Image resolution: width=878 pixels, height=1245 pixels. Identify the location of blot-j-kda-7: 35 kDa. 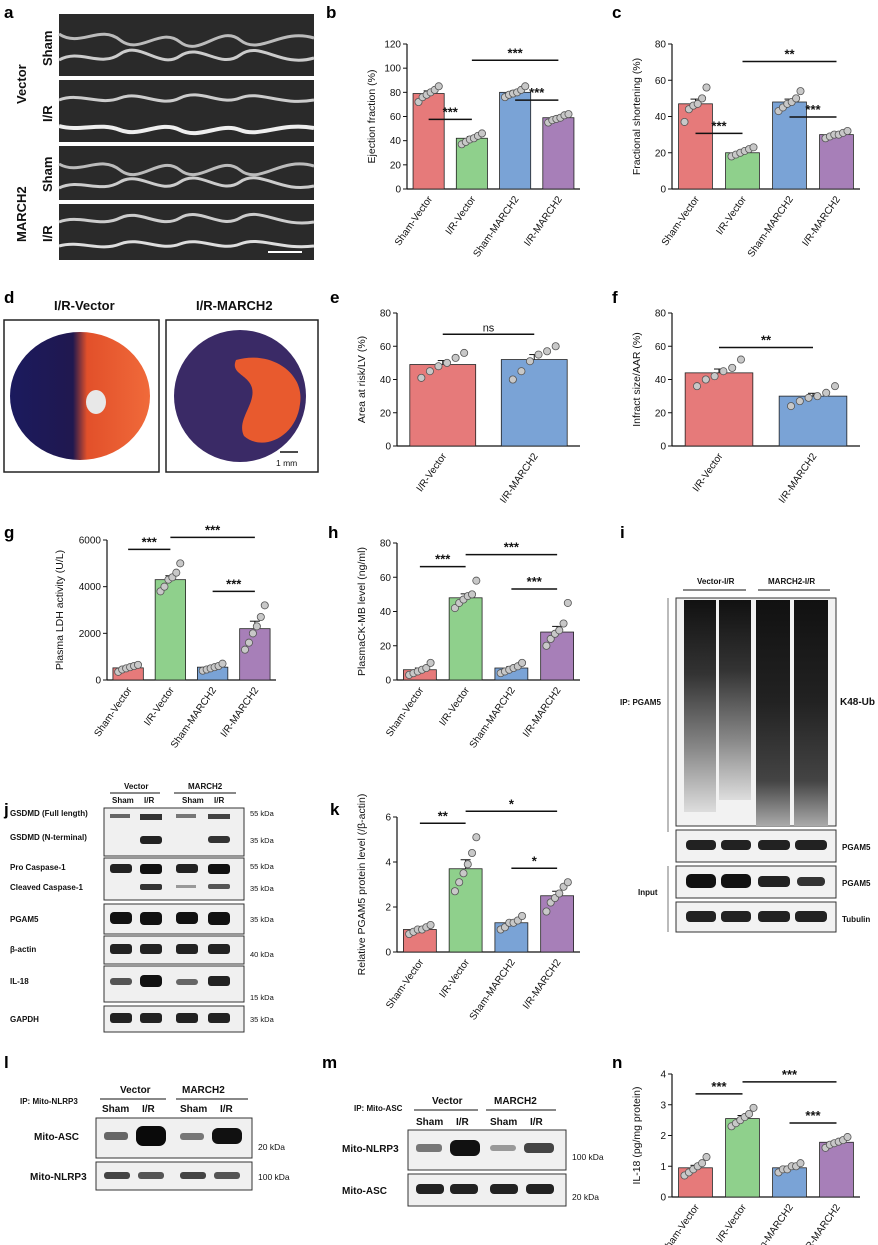
(262, 1019).